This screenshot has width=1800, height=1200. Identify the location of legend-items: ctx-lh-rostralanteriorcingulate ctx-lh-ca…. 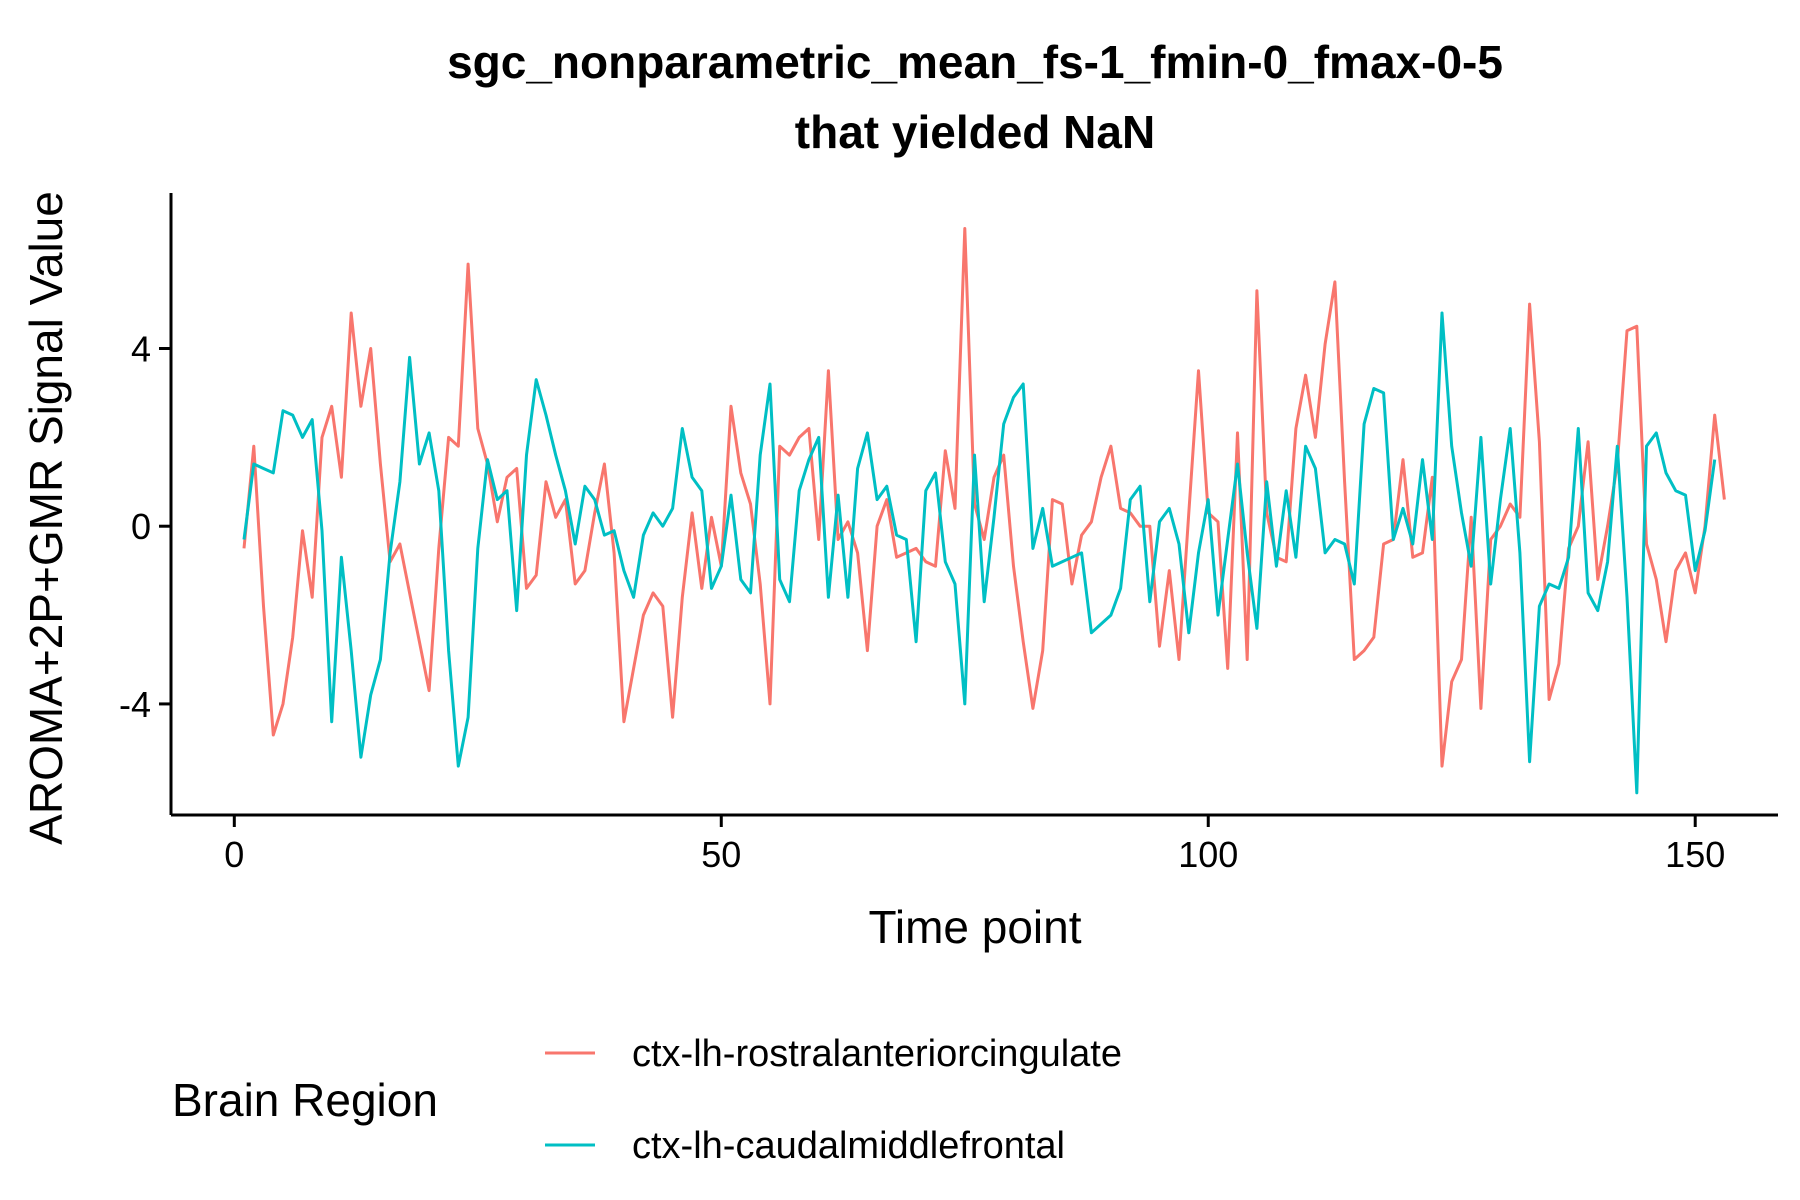
(833, 1100).